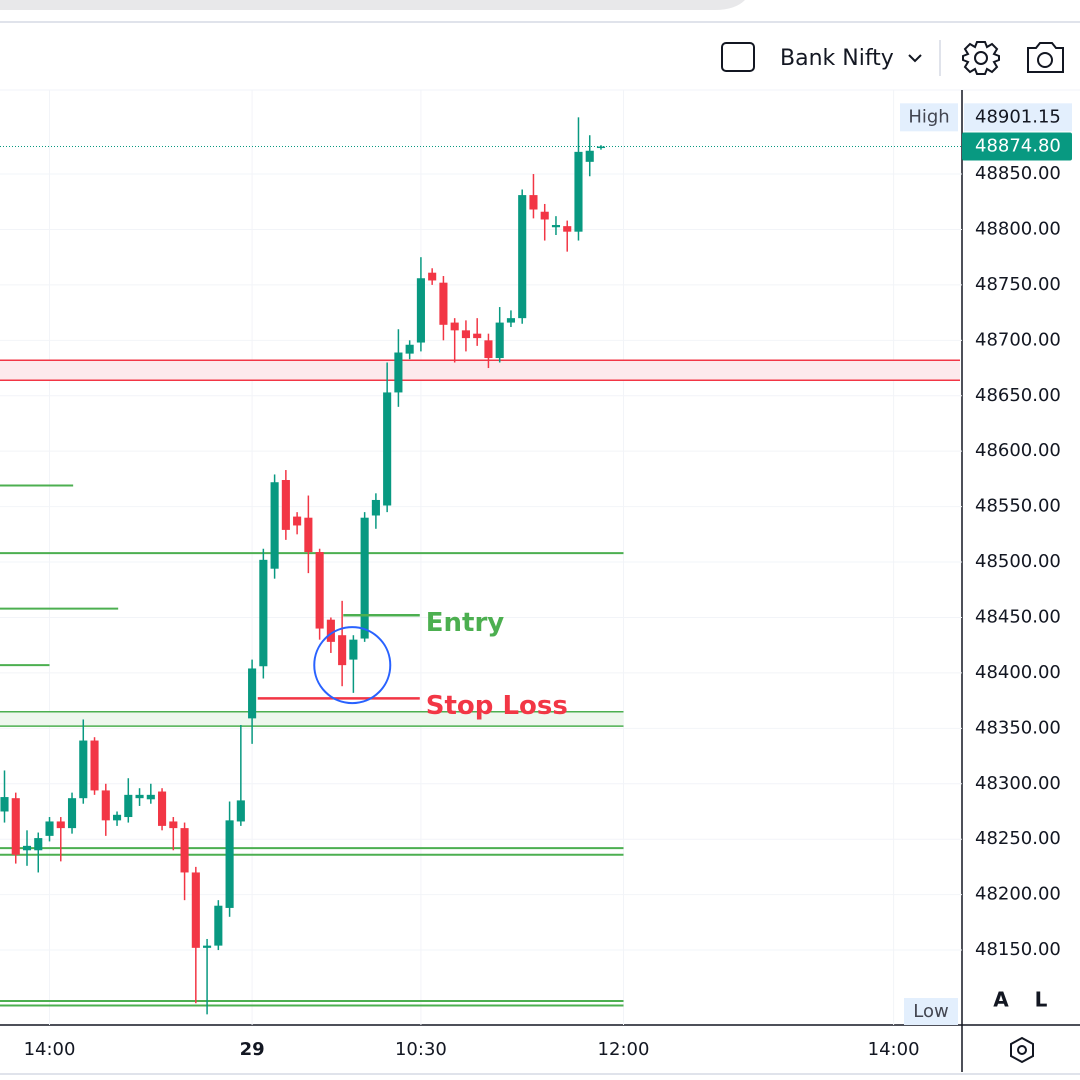 This screenshot has width=1080, height=1080. I want to click on y-tick-label: 48800.00, so click(1018, 228).